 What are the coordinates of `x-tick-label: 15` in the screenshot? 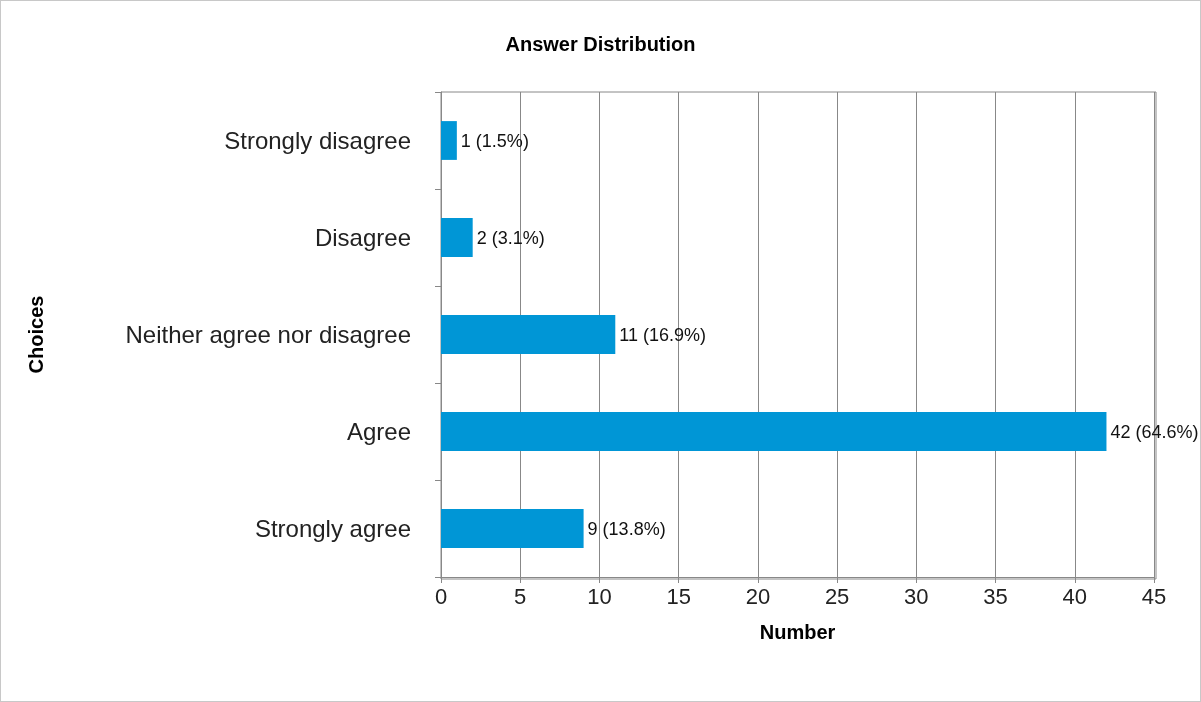 It's located at (678, 596).